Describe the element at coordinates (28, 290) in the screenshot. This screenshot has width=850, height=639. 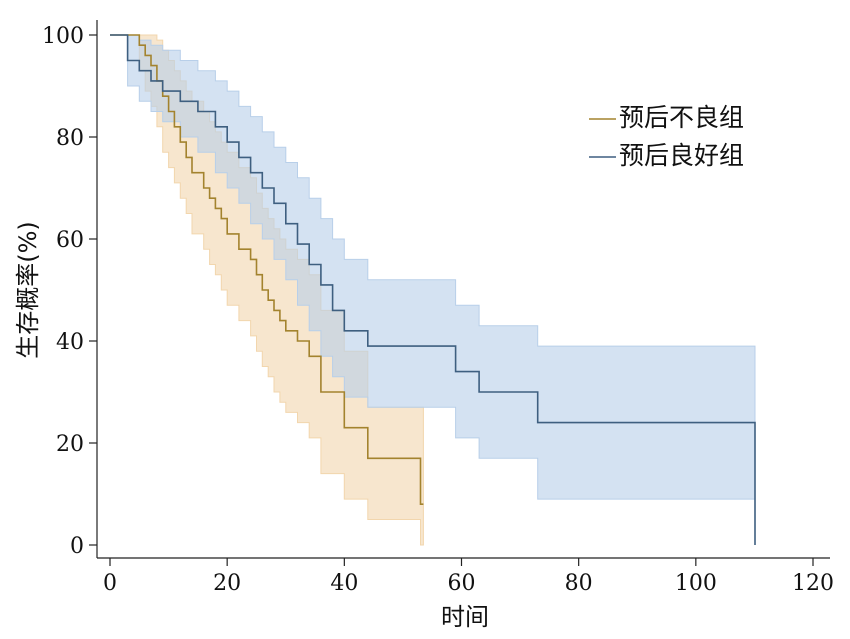
I see `y-axis-title: 生存概率(%)` at that location.